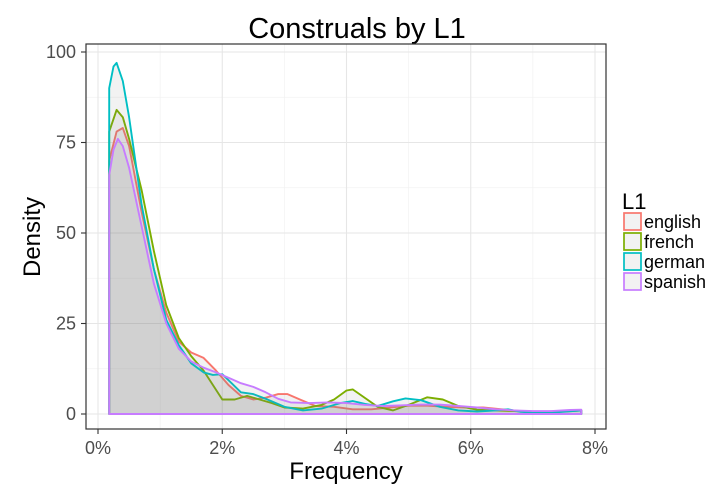 The width and height of the screenshot is (724, 488). I want to click on x-tick-label: 4%, so click(346, 448).